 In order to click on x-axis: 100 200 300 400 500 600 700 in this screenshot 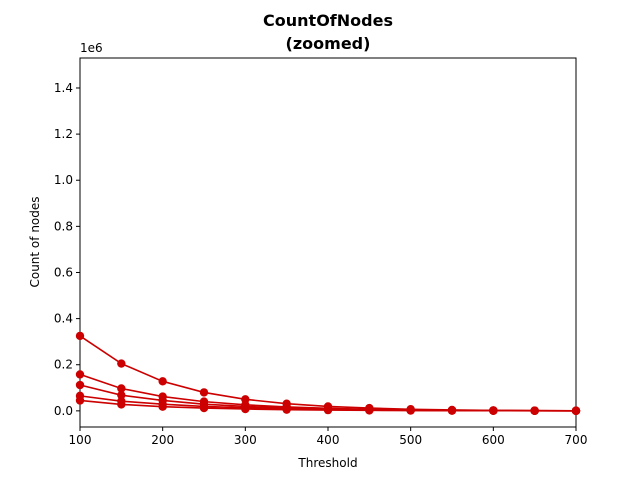, I will do `click(328, 437)`.